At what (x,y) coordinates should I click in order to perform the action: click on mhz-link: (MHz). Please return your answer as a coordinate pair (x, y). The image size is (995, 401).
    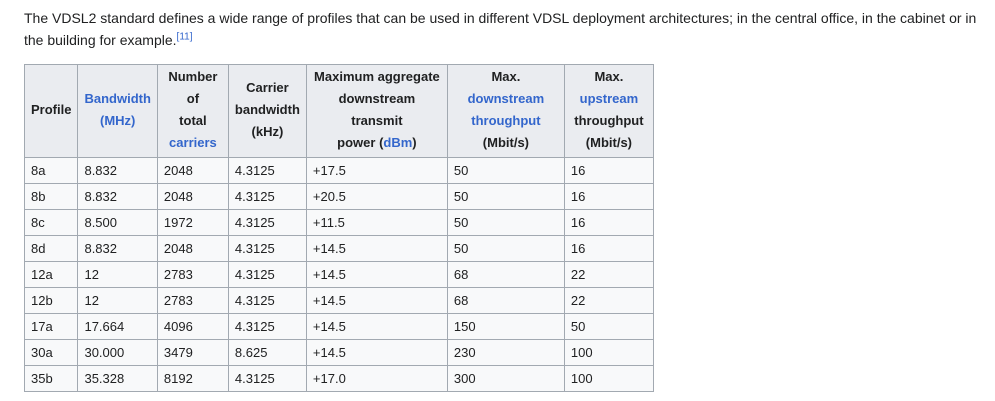
    Looking at the image, I should click on (117, 120).